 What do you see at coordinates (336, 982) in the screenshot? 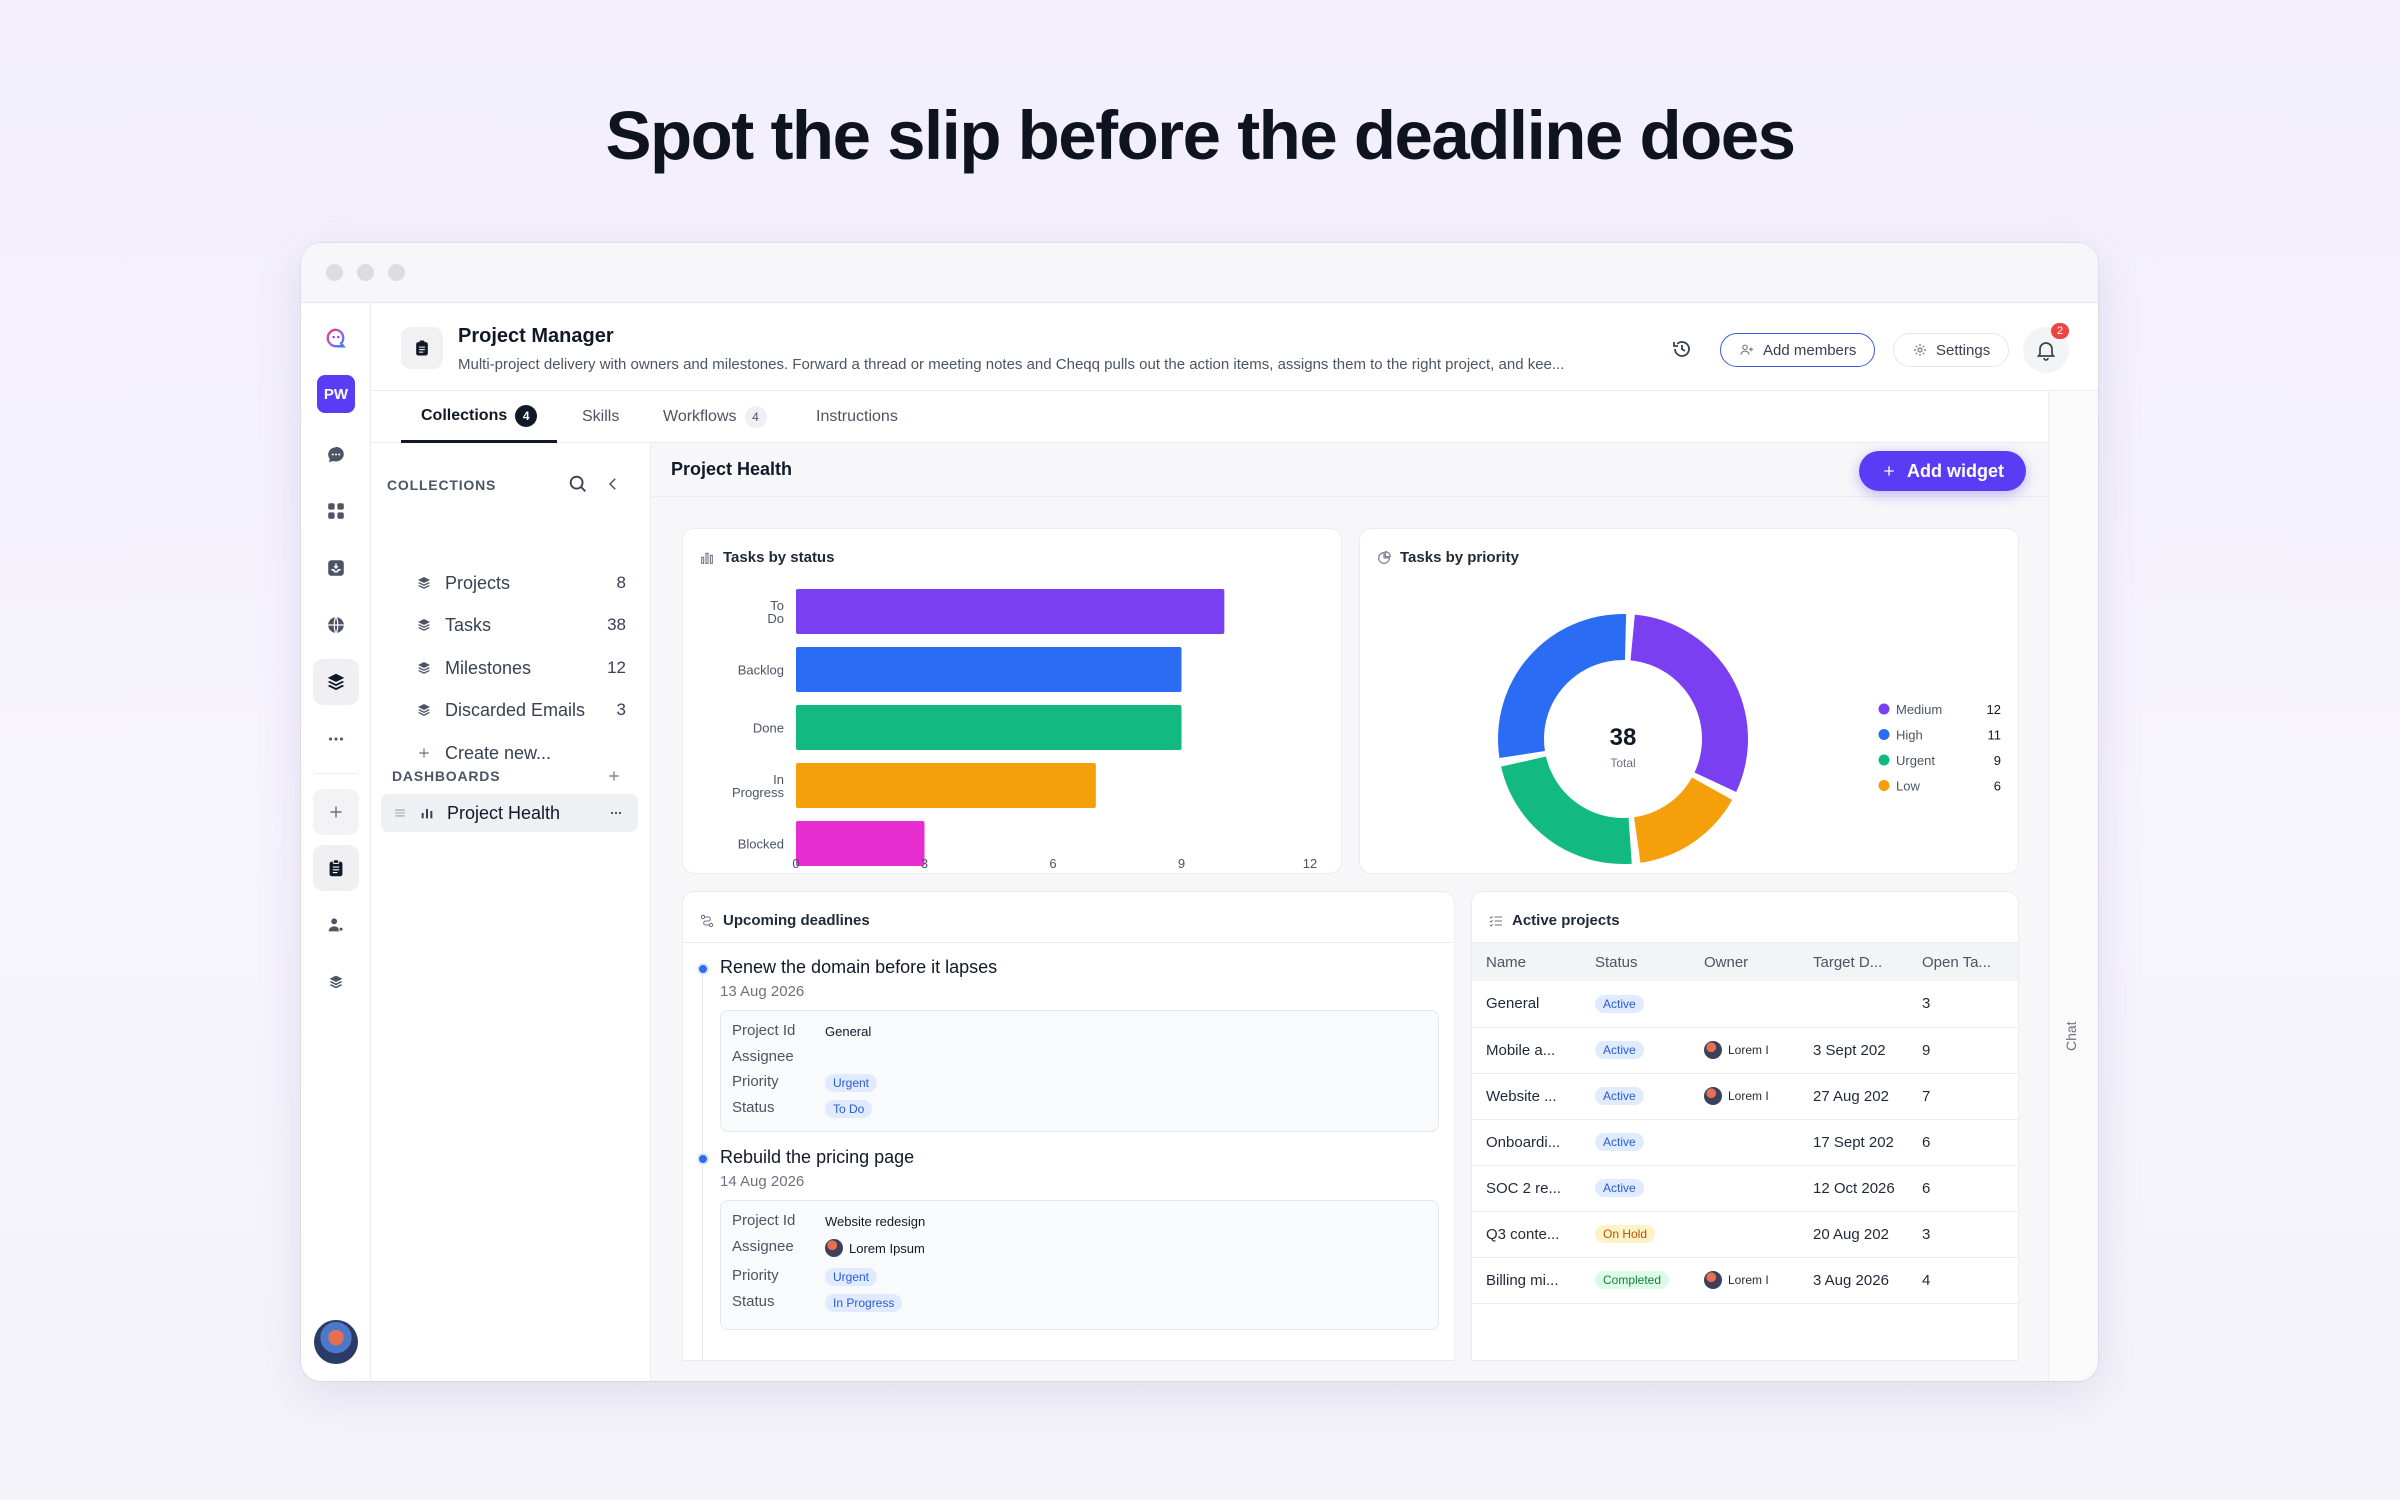
I see `layers-small-icon` at bounding box center [336, 982].